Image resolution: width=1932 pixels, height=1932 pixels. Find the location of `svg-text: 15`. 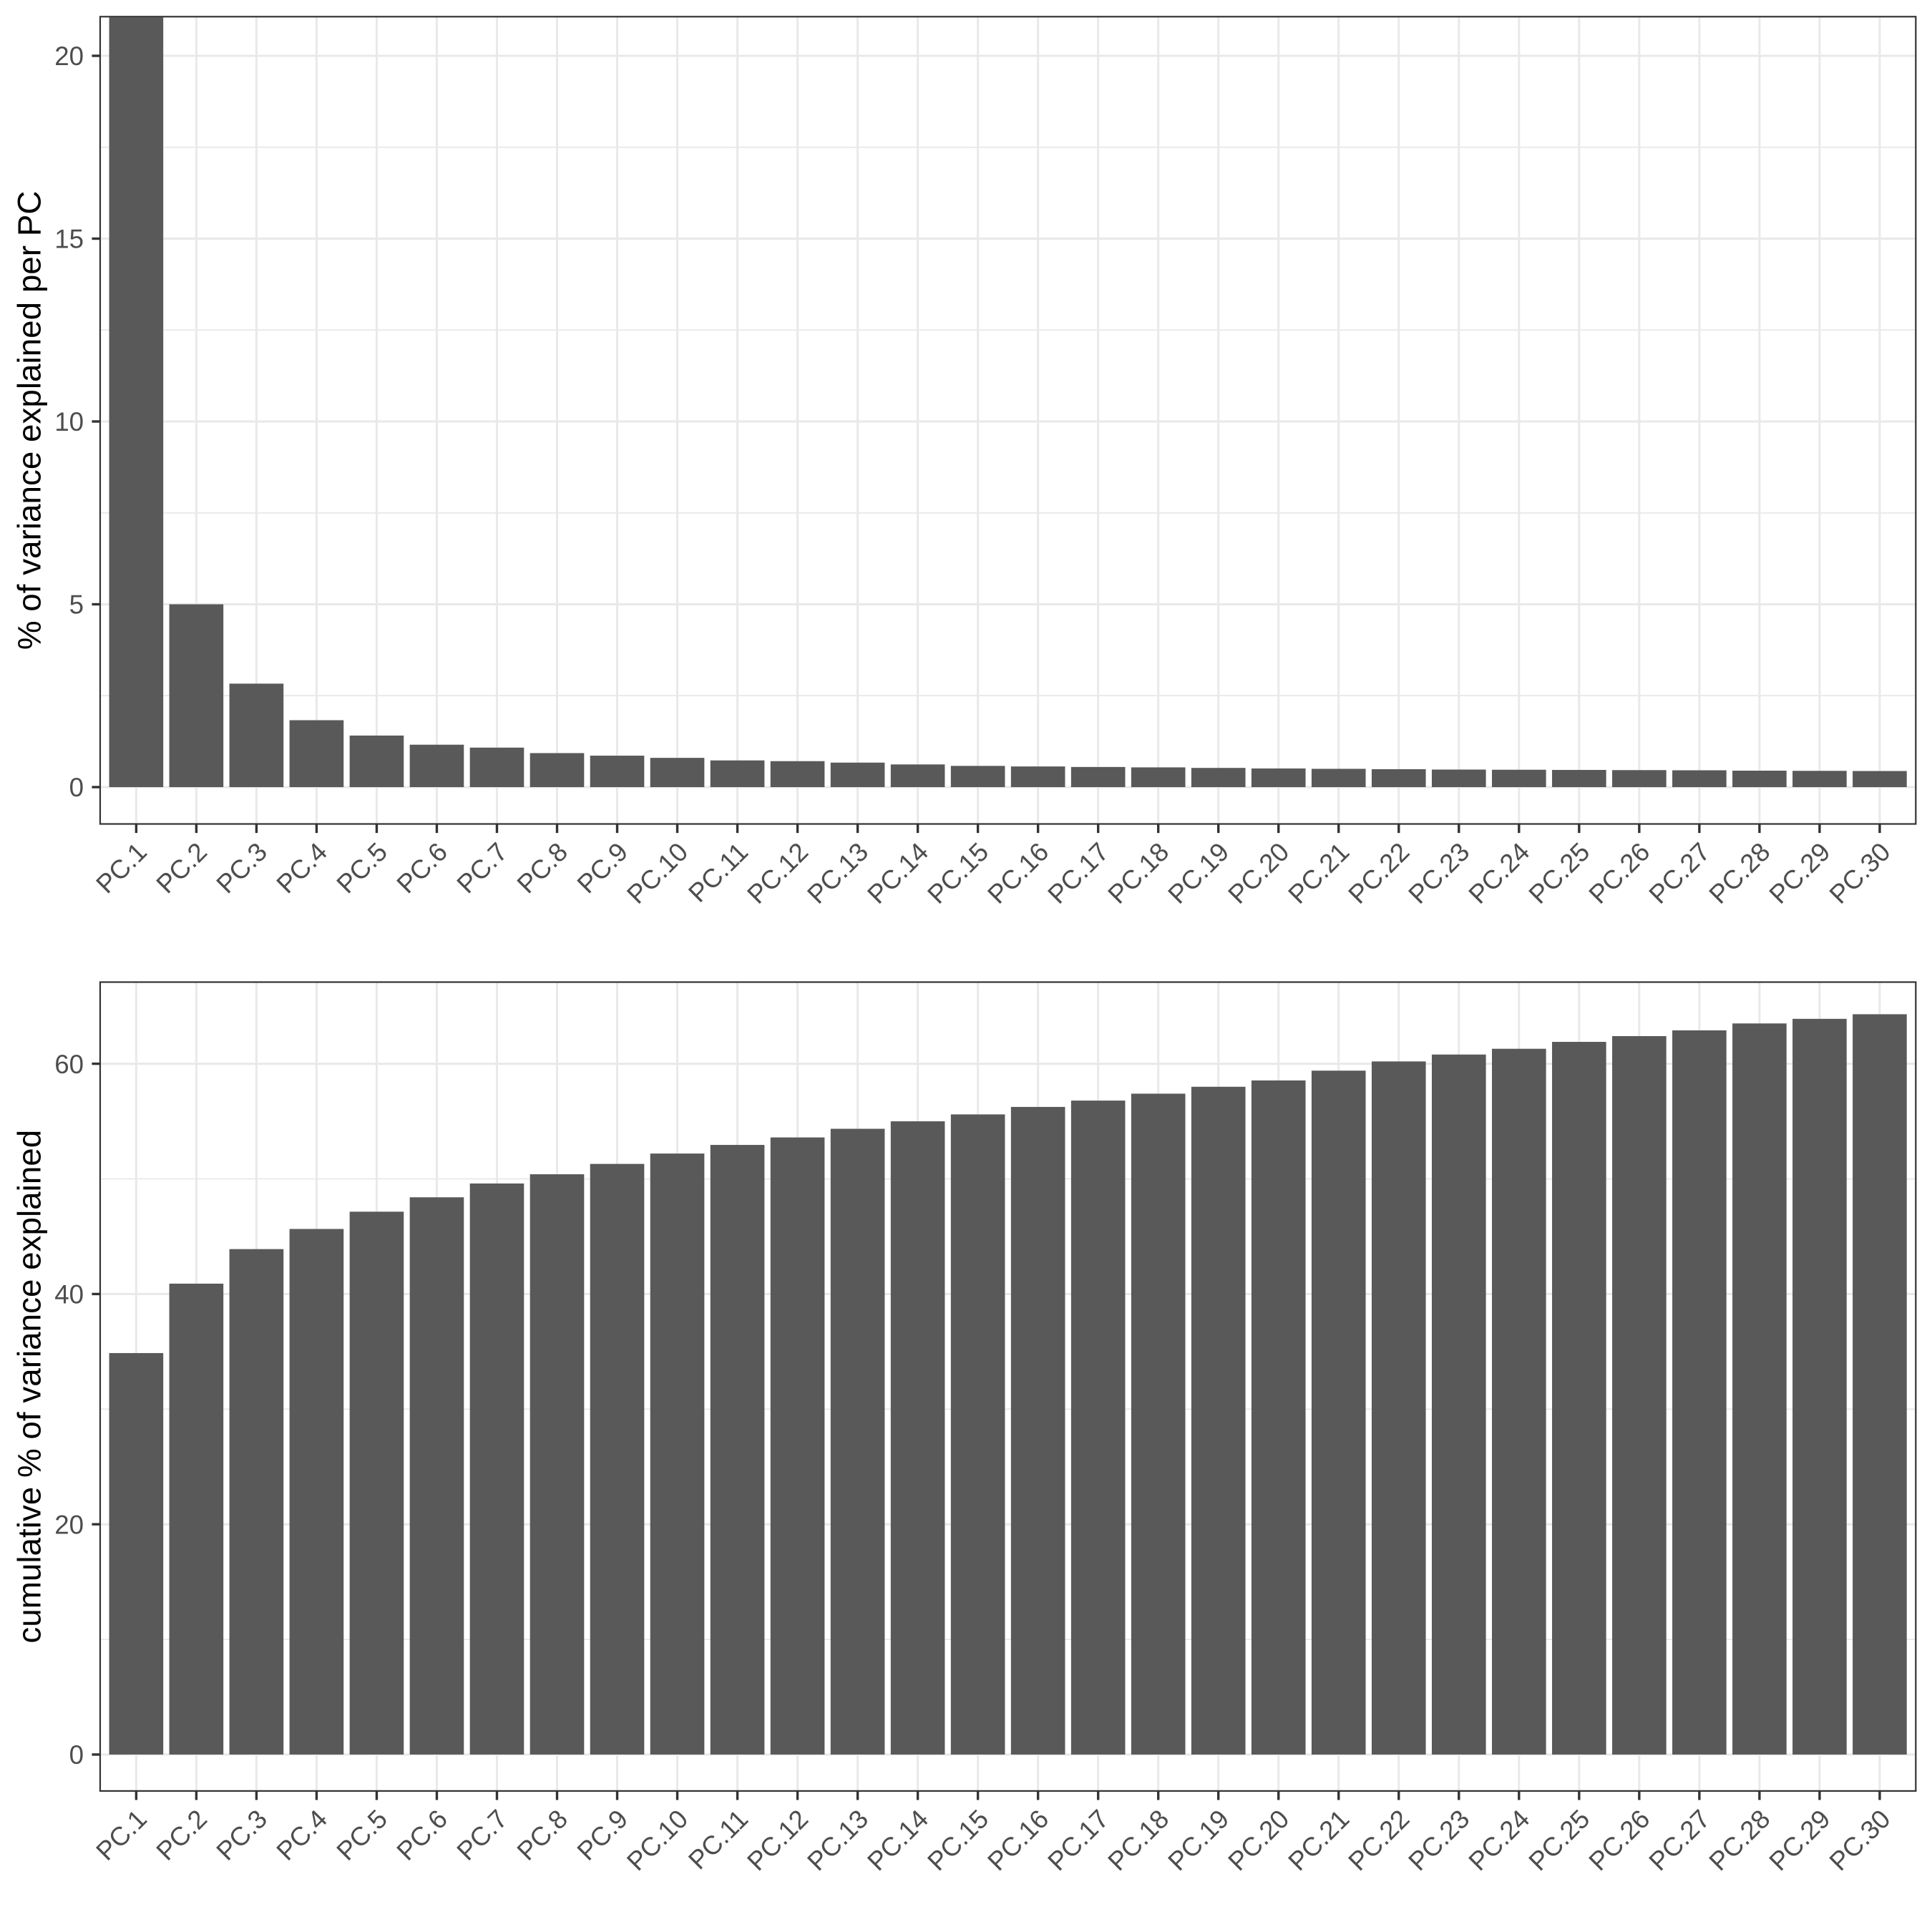

svg-text: 15 is located at coordinates (69, 239).